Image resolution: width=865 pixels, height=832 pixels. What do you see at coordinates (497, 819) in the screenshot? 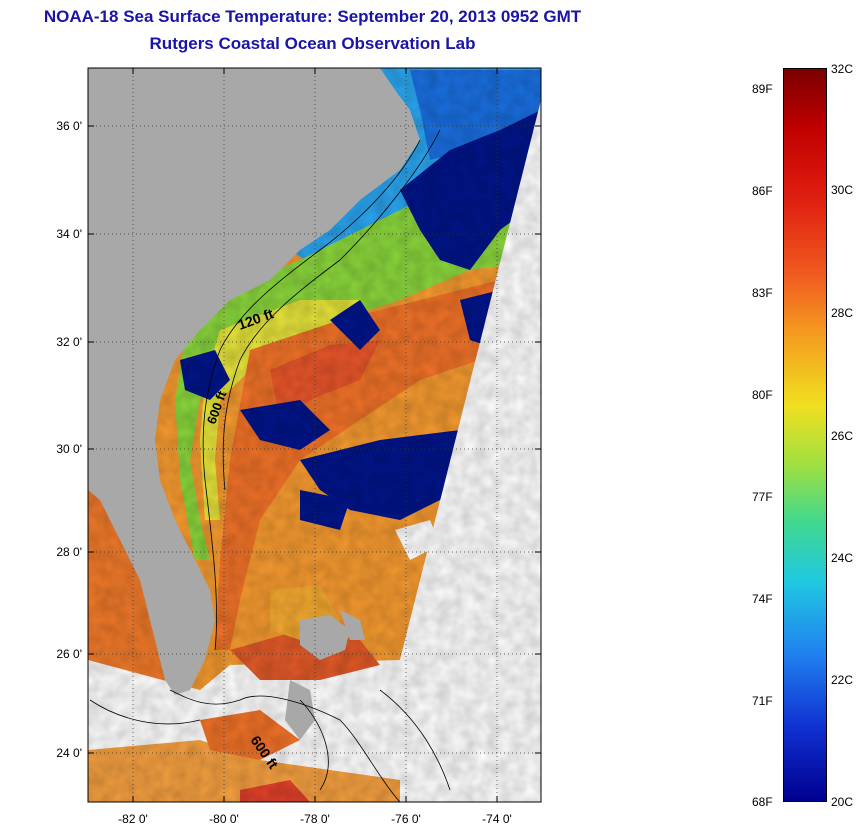
I see `lon-label: -74 0'` at bounding box center [497, 819].